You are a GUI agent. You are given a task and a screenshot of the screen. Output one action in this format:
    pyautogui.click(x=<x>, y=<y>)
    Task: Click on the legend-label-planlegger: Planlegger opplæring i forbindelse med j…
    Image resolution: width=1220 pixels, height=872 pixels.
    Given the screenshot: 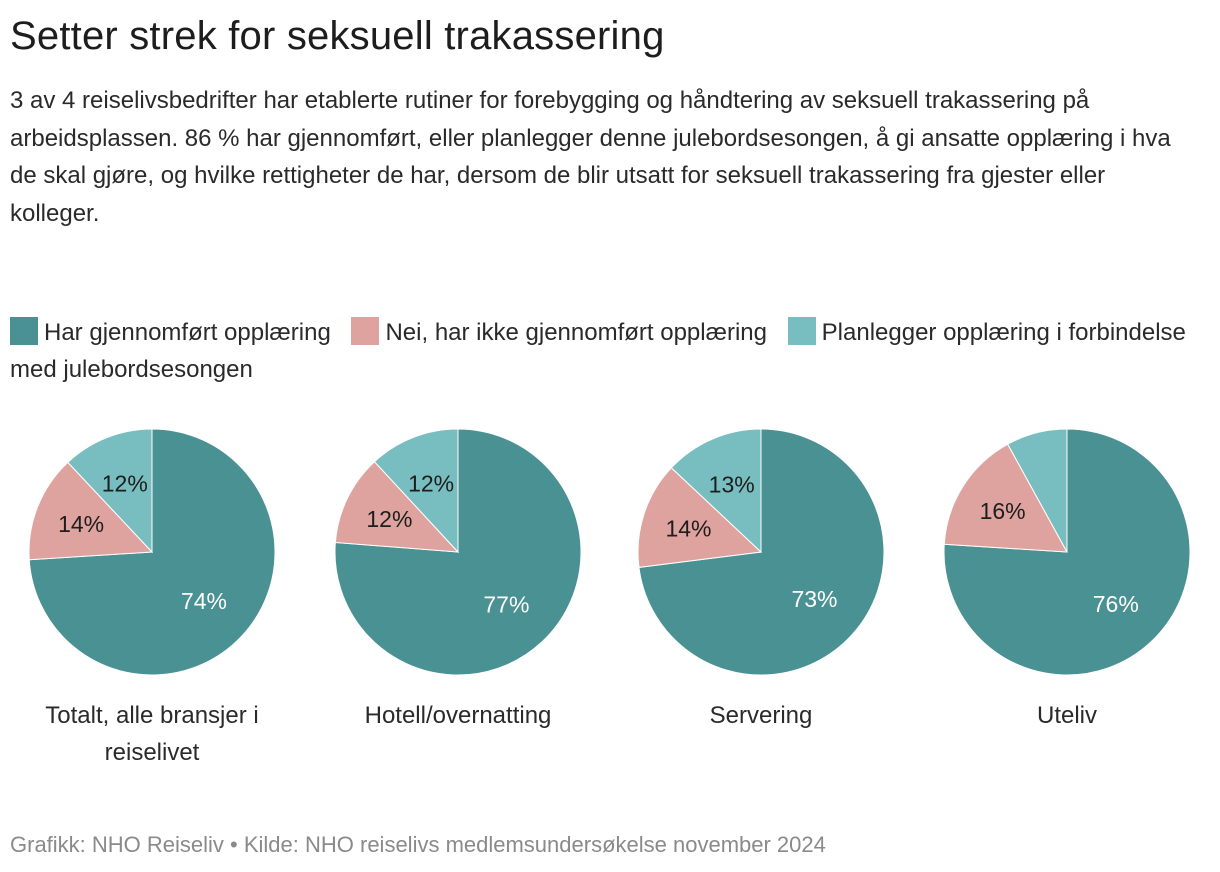 What is the action you would take?
    pyautogui.click(x=598, y=351)
    